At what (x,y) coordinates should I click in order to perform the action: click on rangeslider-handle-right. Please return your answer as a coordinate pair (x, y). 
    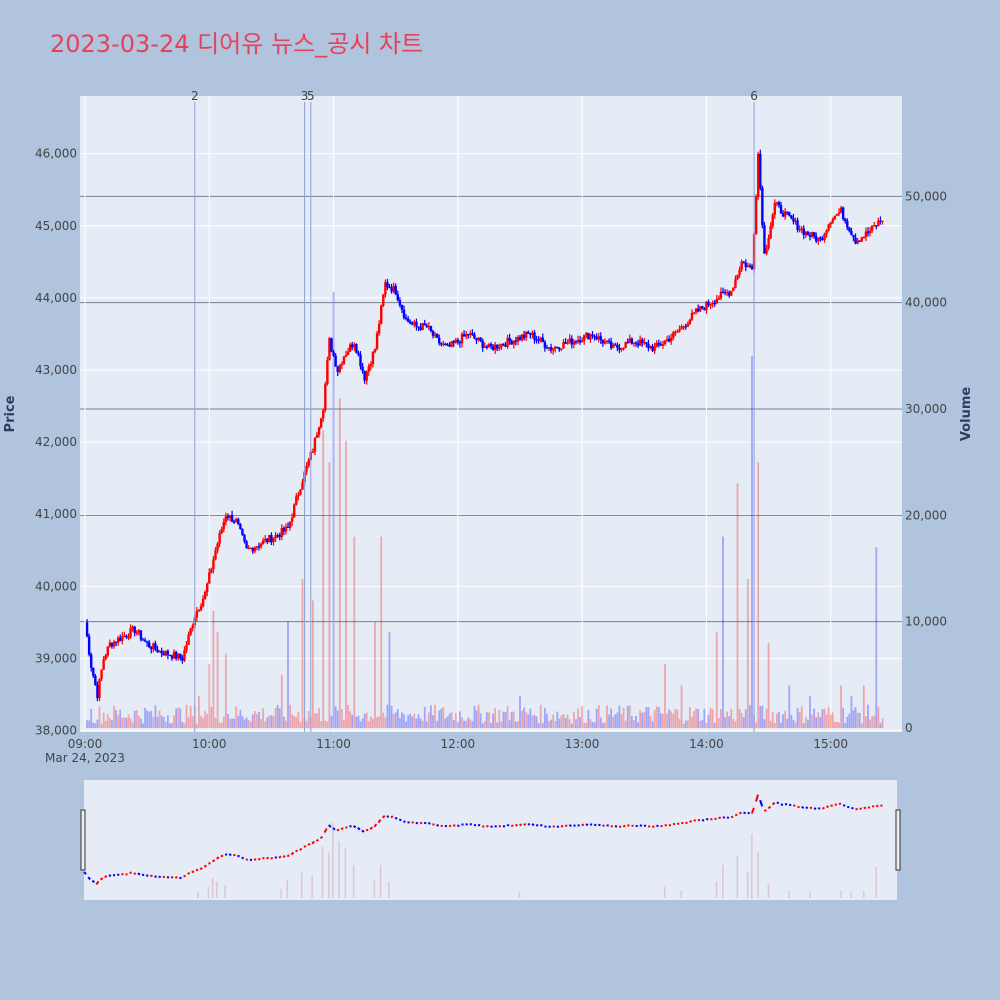
    Looking at the image, I should click on (898, 840).